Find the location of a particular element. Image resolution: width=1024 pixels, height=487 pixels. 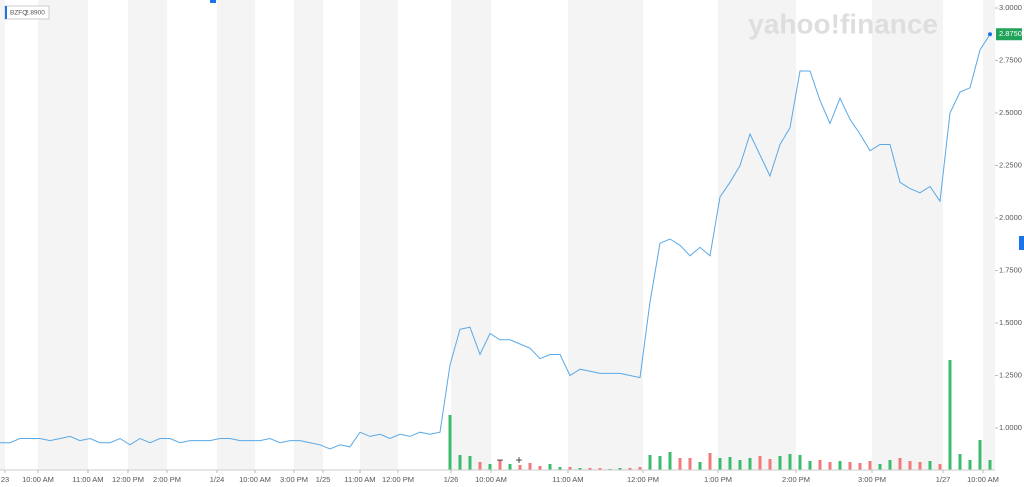

y-tick-label: 2.2500 is located at coordinates (1010, 164).